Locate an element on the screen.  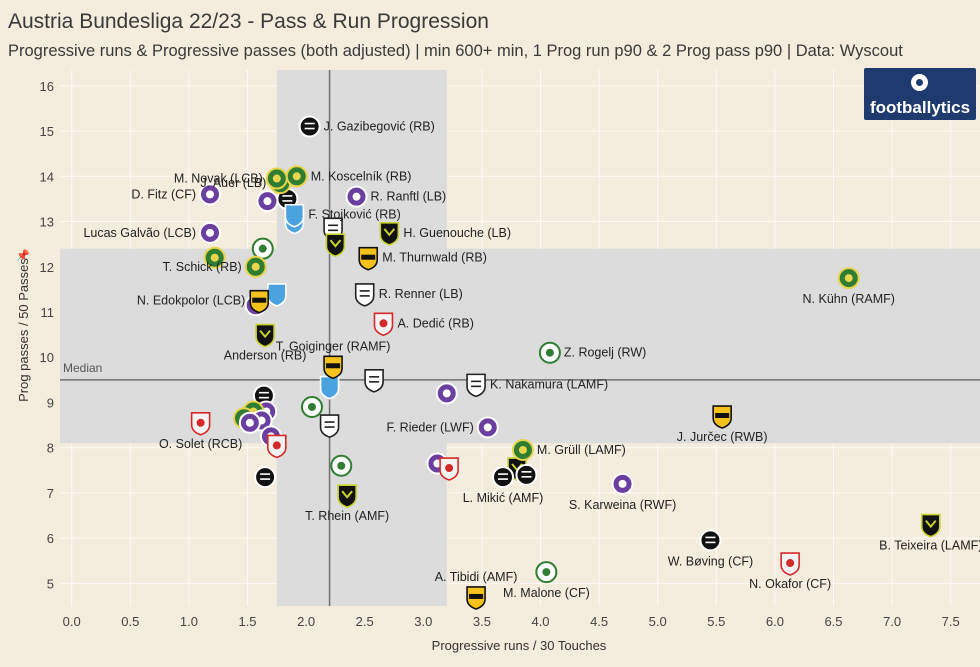
point-label: R. Renner (LB) is located at coordinates (421, 294).